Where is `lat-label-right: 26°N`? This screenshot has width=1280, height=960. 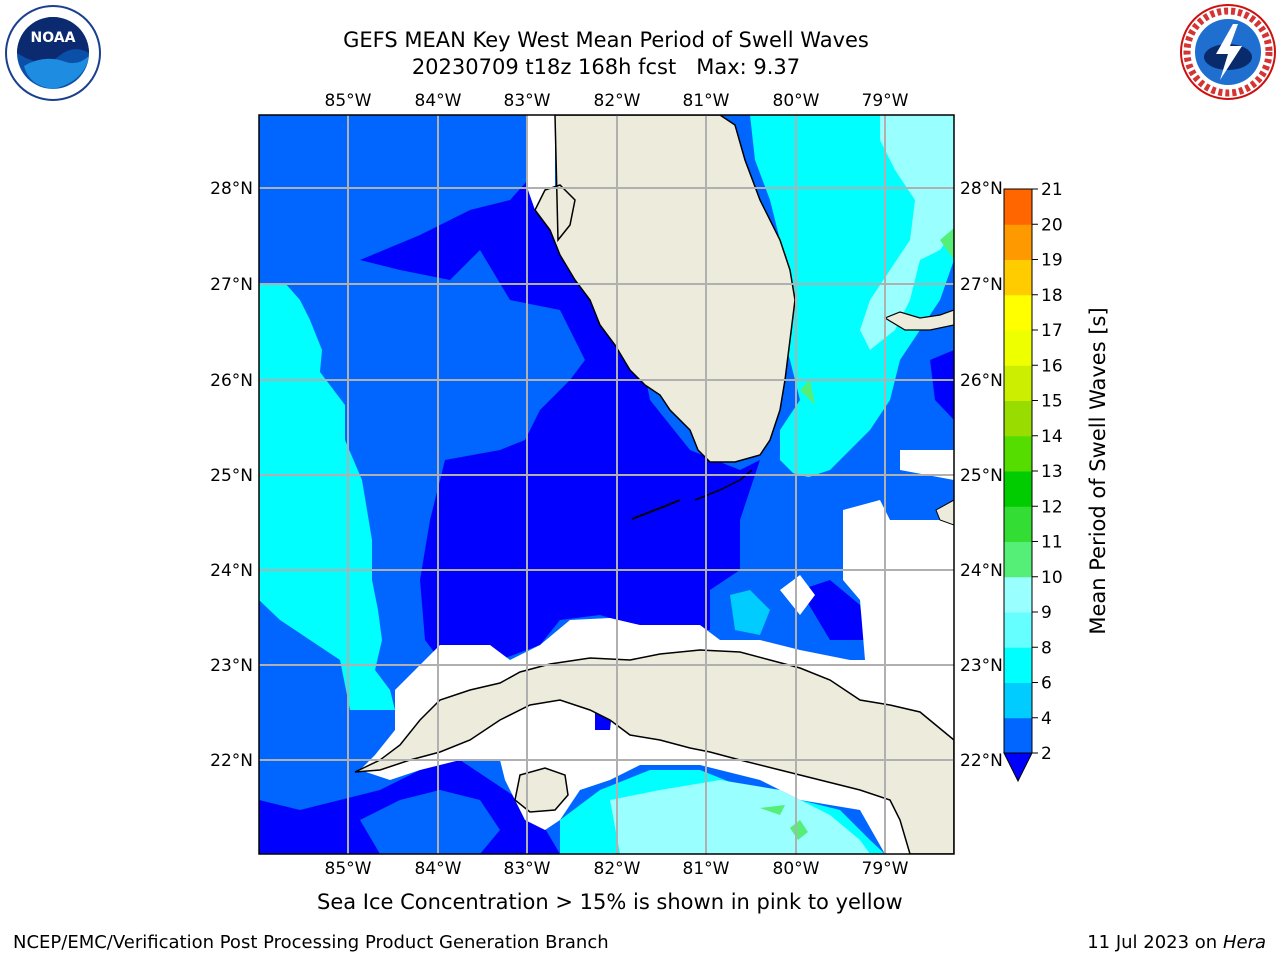 lat-label-right: 26°N is located at coordinates (981, 381).